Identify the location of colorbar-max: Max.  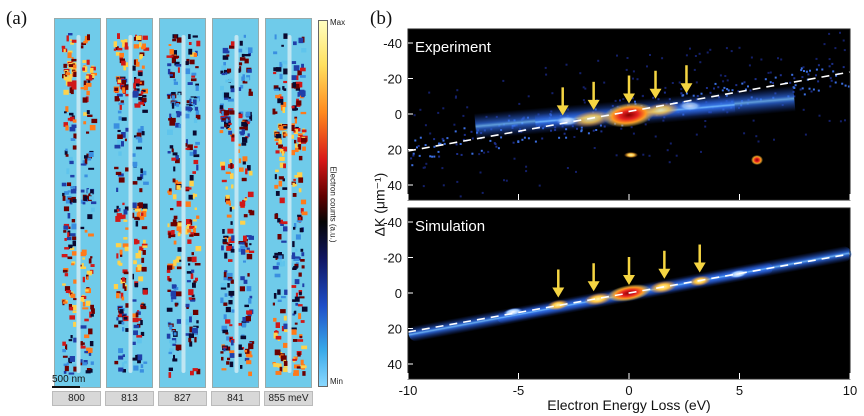
(338, 22).